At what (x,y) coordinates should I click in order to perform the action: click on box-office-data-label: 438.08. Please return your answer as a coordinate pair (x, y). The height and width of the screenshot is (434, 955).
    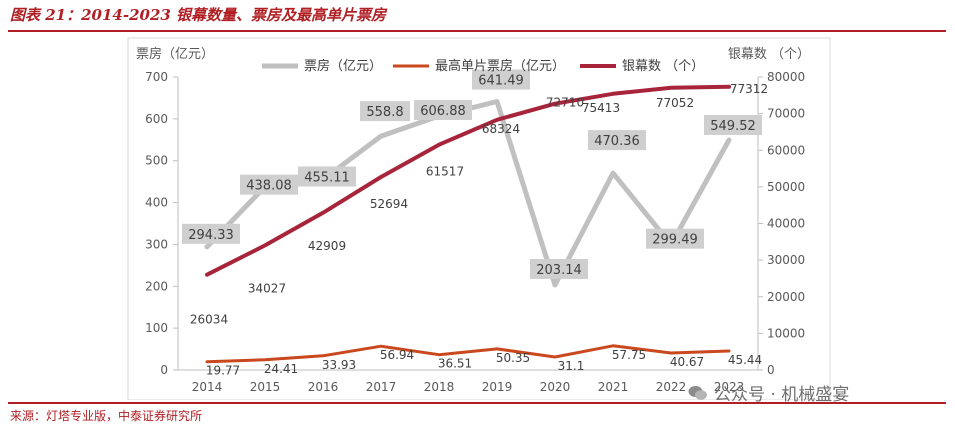
    Looking at the image, I should click on (269, 186).